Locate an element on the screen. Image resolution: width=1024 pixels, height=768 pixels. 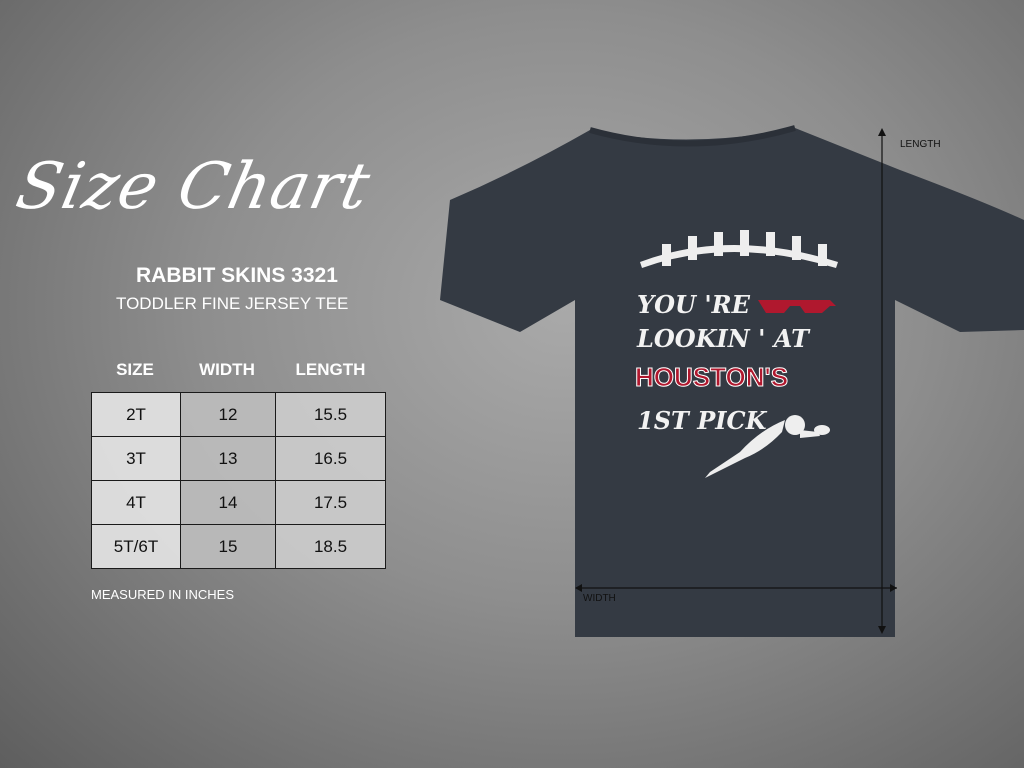
table-row: 3T 13 16.5 is located at coordinates (238, 458).